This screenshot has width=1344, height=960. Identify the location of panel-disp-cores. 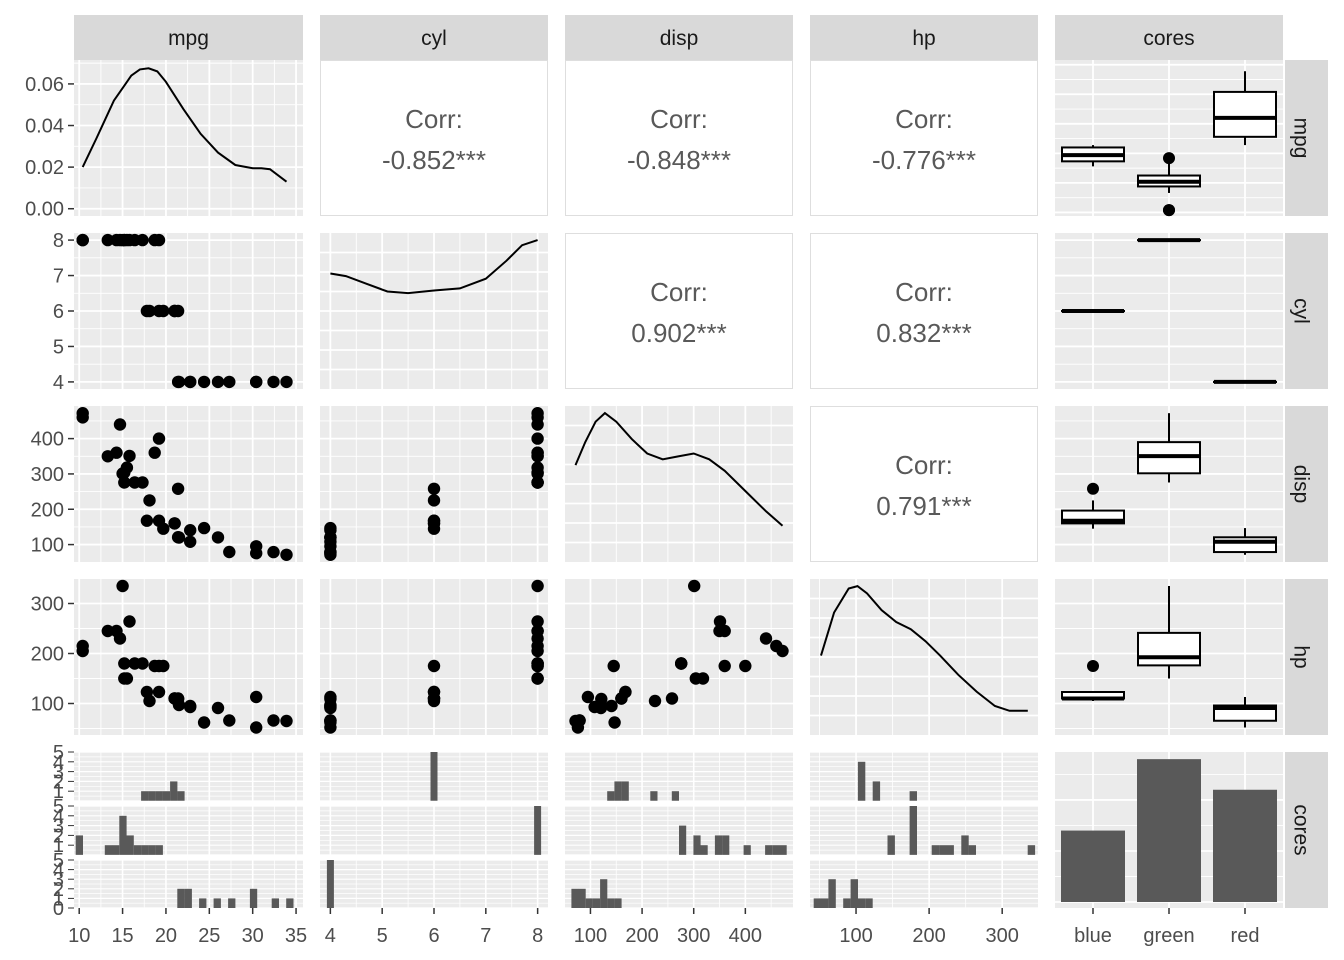
(1169, 484).